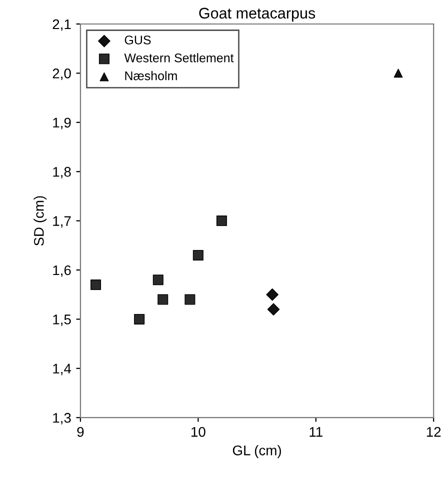  What do you see at coordinates (256, 451) in the screenshot?
I see `x-axis-title: GL (cm)` at bounding box center [256, 451].